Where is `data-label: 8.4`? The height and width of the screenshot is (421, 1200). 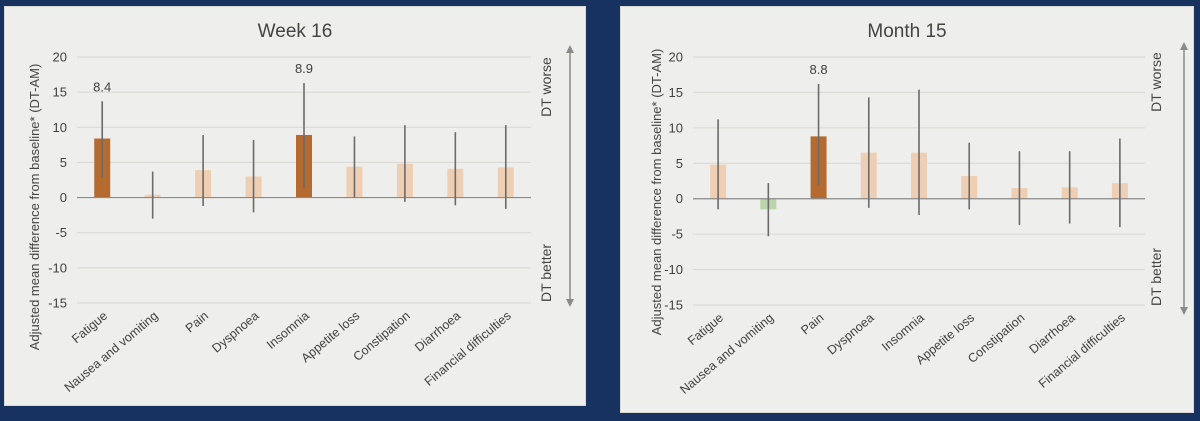
data-label: 8.4 is located at coordinates (102, 86).